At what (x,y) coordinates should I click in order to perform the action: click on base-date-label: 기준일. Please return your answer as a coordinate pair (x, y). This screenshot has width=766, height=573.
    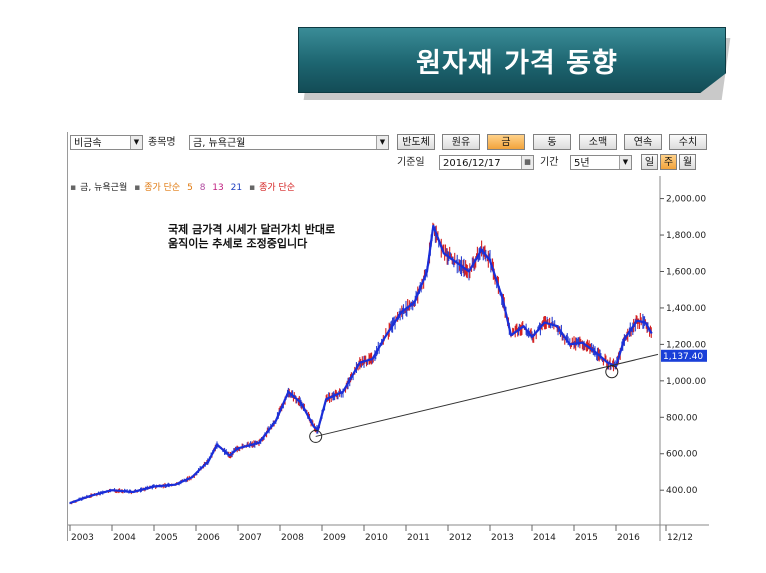
    Looking at the image, I should click on (411, 162).